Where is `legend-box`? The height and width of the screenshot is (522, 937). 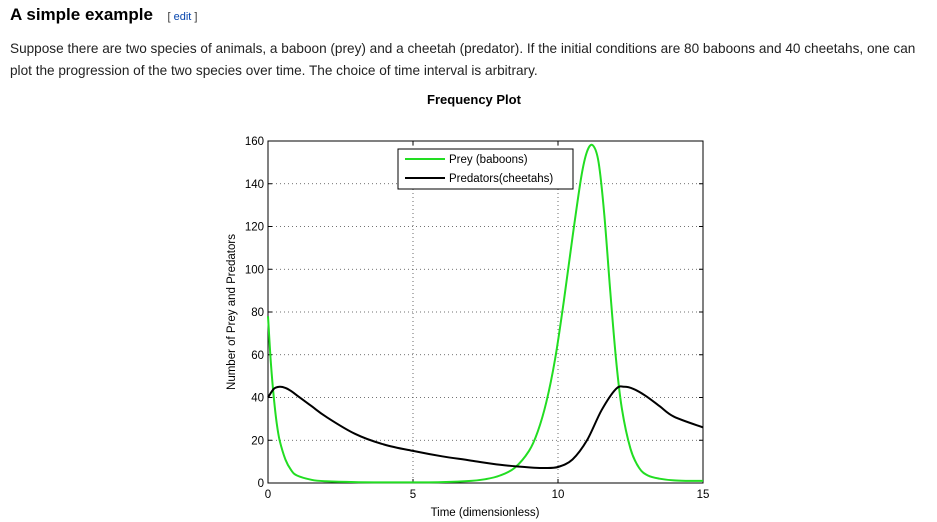 legend-box is located at coordinates (485, 169).